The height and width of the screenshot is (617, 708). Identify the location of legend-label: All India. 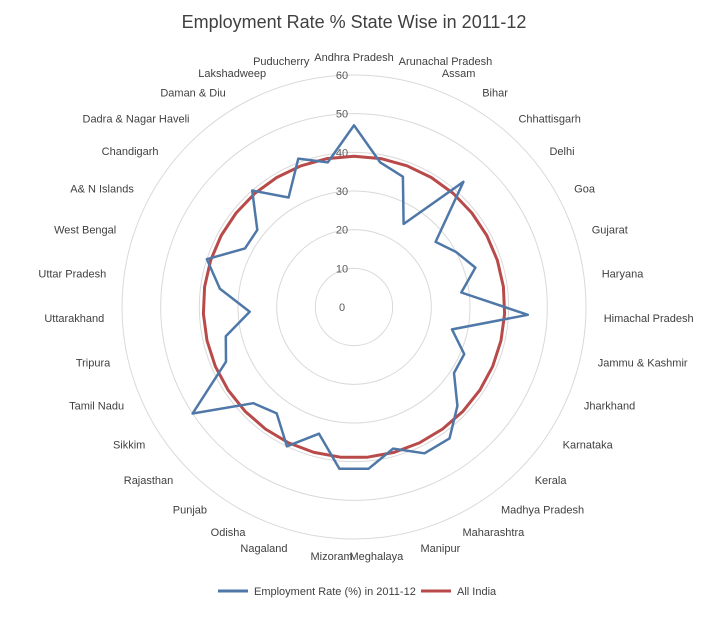
(477, 592).